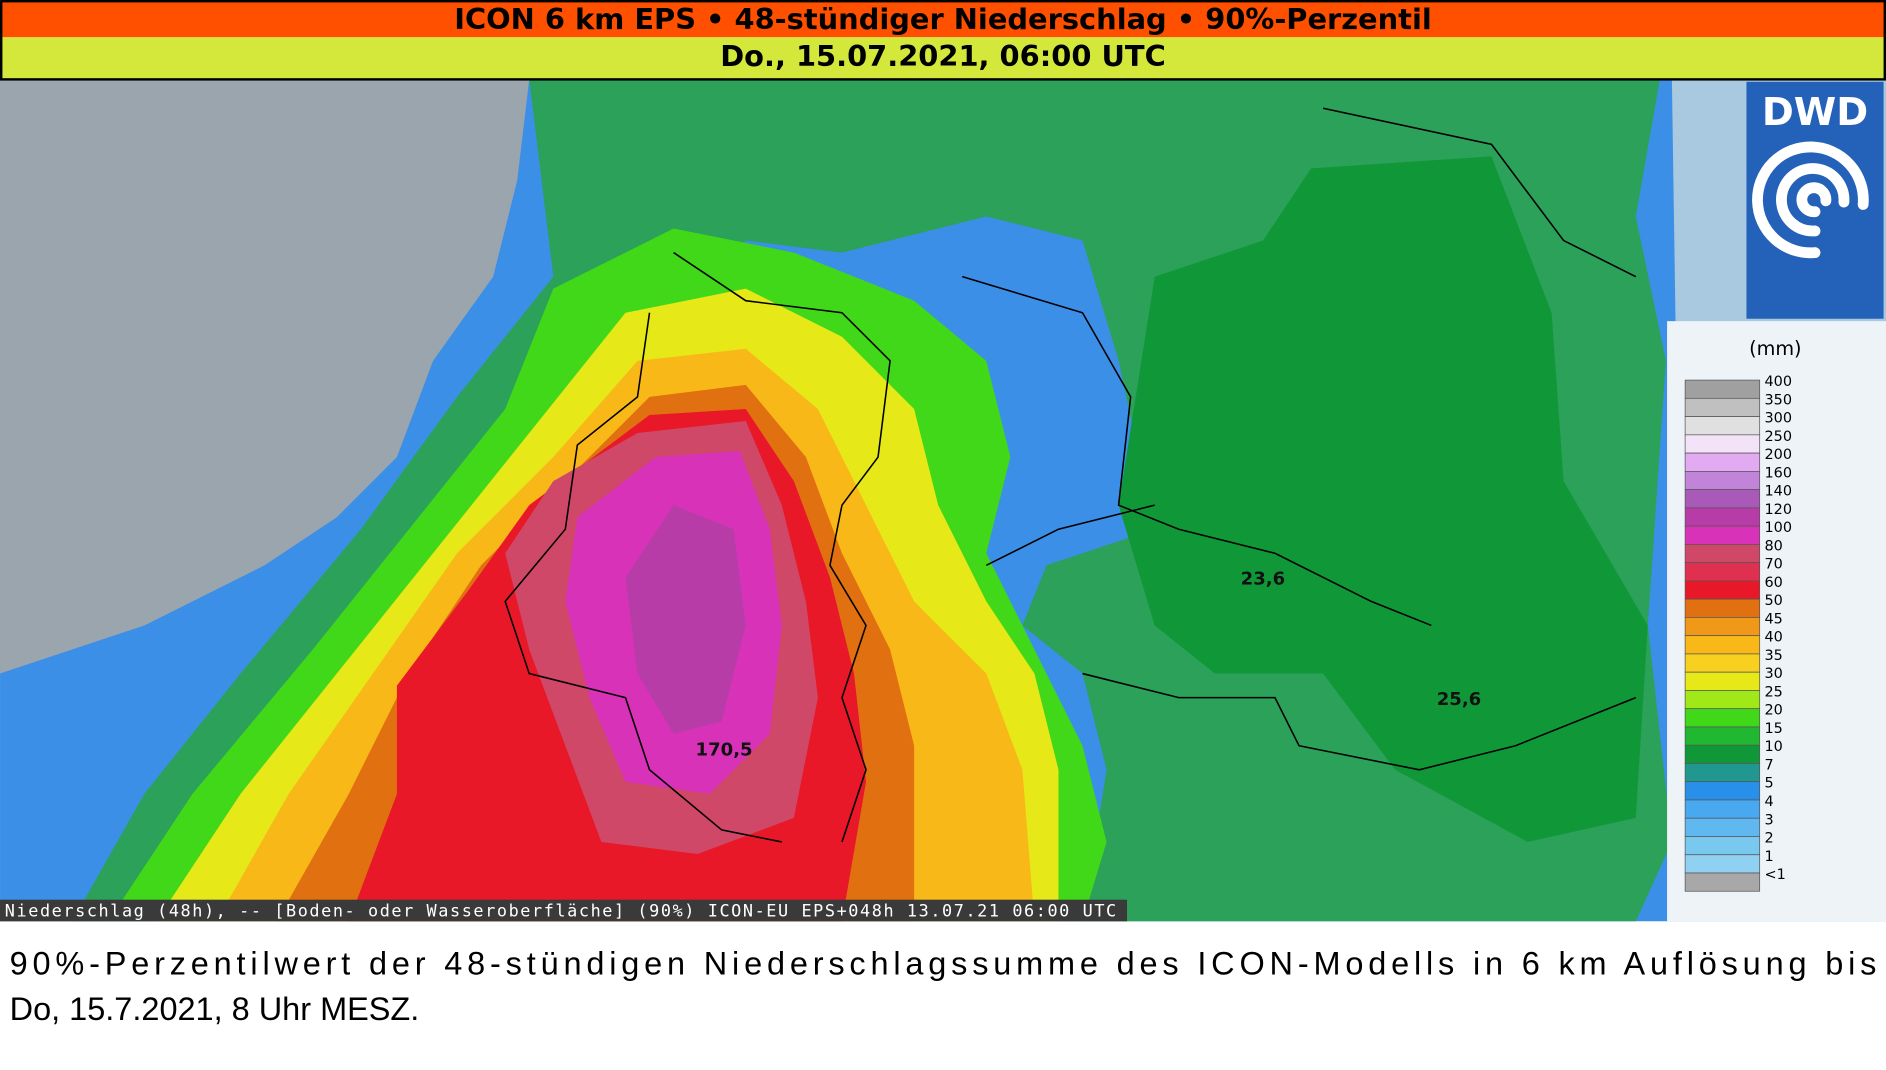 This screenshot has width=1886, height=1070. I want to click on legend-label: 35, so click(1774, 656).